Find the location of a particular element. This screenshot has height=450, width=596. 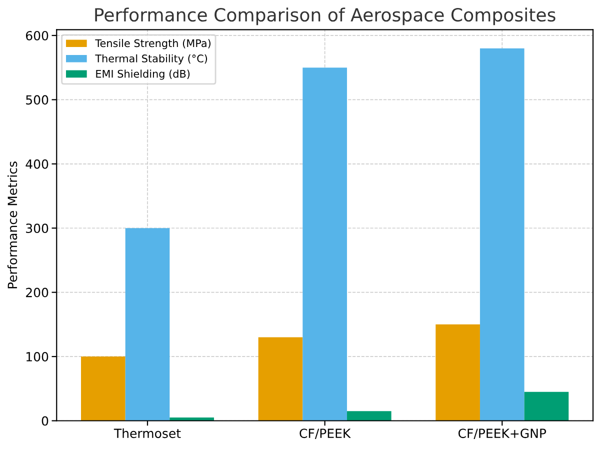

y-tick-label: 100 is located at coordinates (37, 357).